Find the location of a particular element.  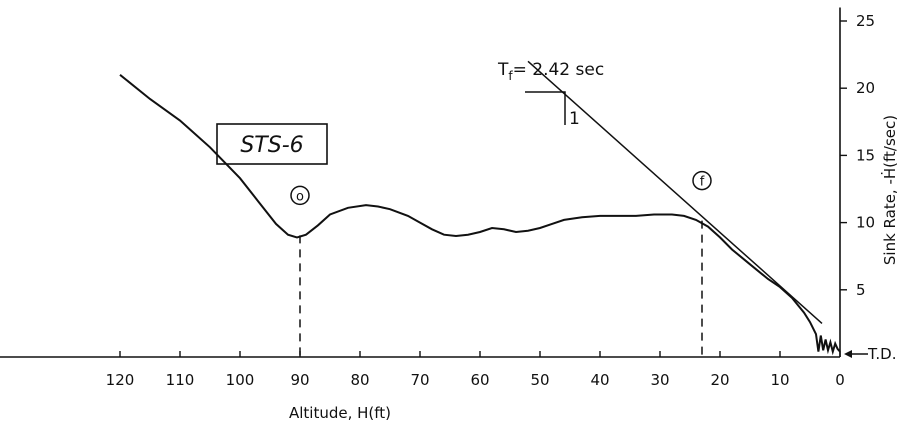

x-tick-label: 110 is located at coordinates (180, 380).